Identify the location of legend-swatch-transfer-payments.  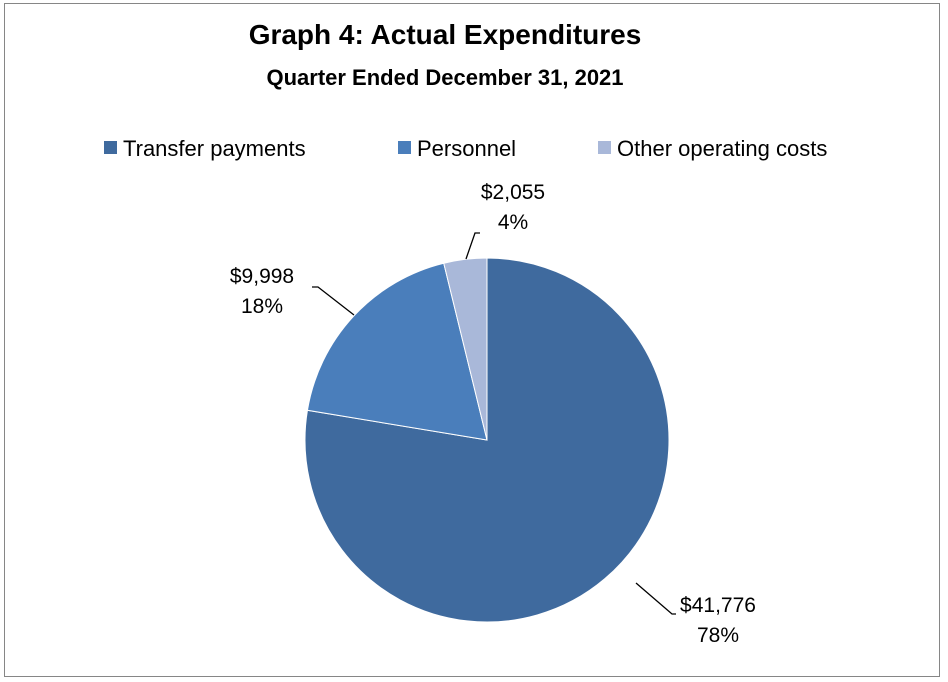
(110, 147).